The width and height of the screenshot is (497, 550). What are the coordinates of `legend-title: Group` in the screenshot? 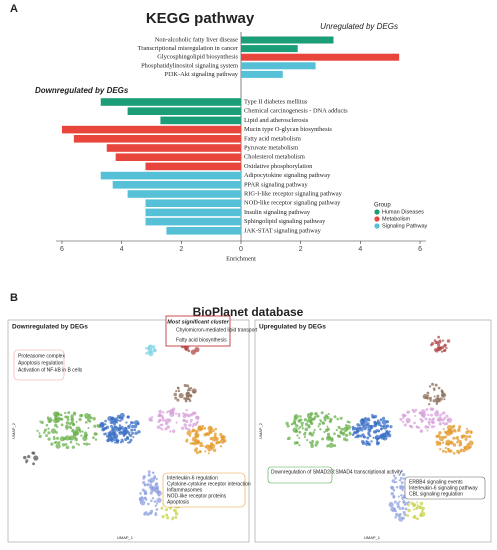 It's located at (382, 206).